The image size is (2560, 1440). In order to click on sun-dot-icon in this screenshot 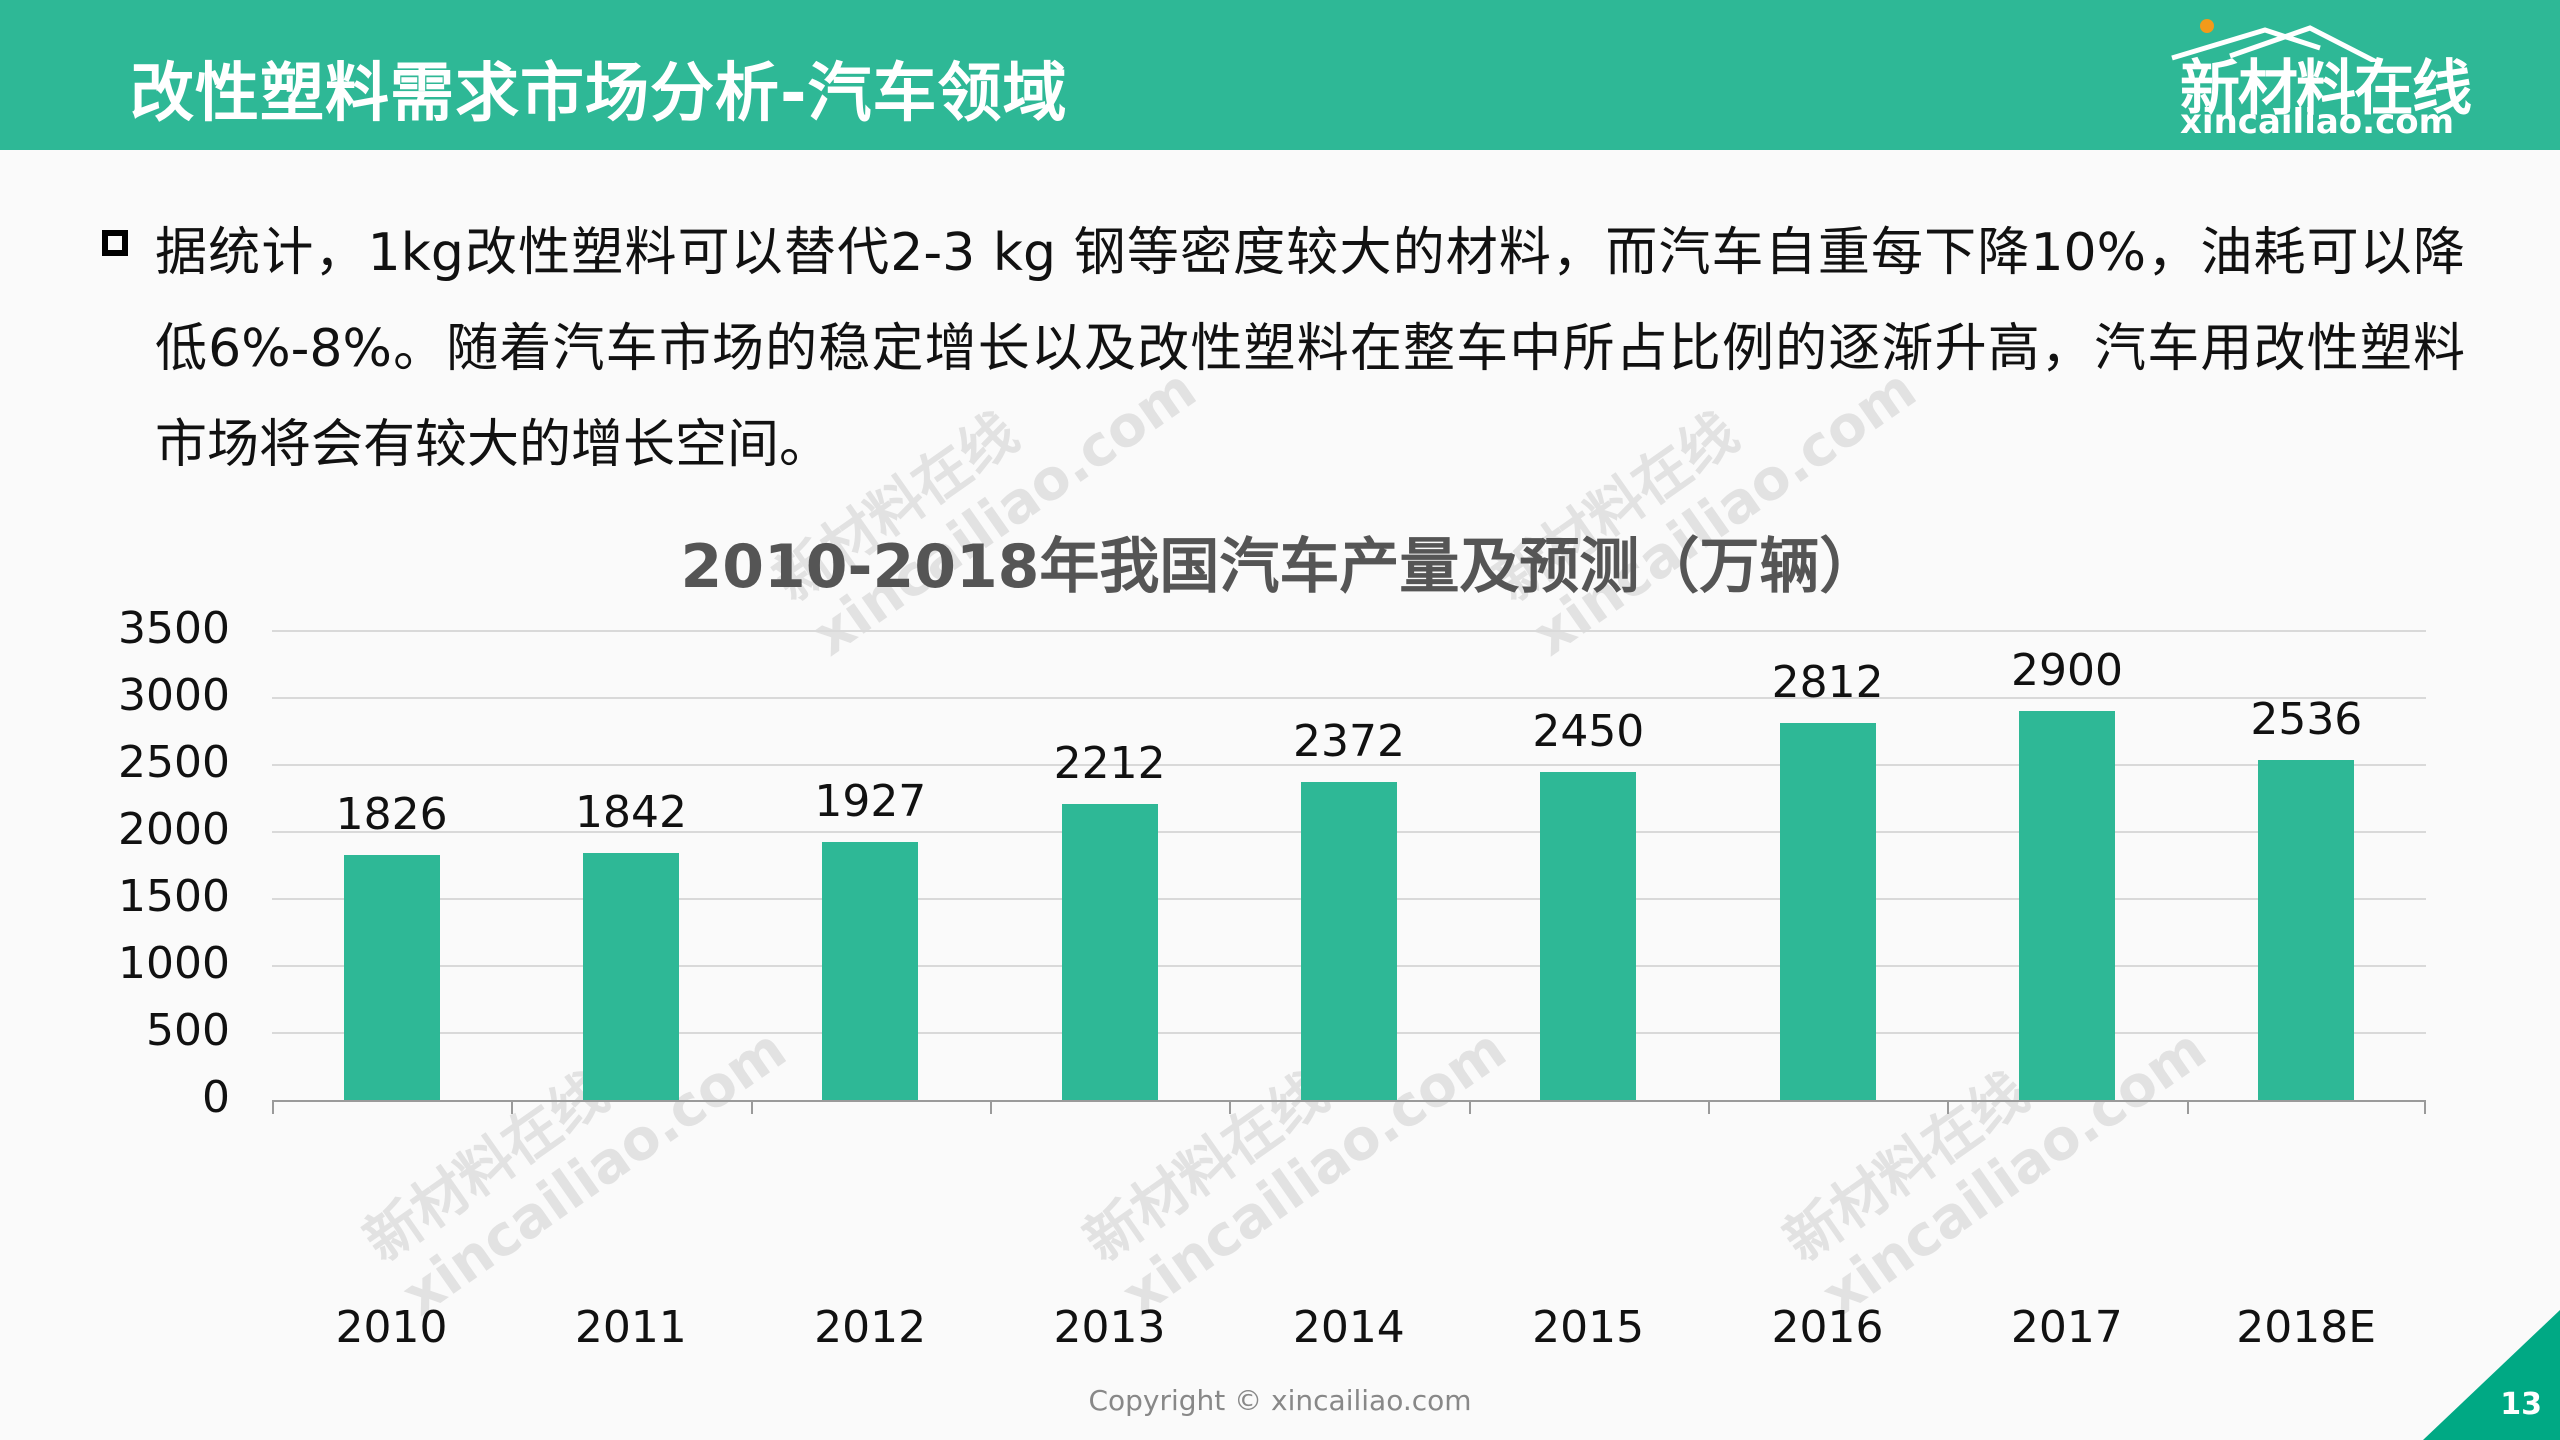, I will do `click(2207, 26)`.